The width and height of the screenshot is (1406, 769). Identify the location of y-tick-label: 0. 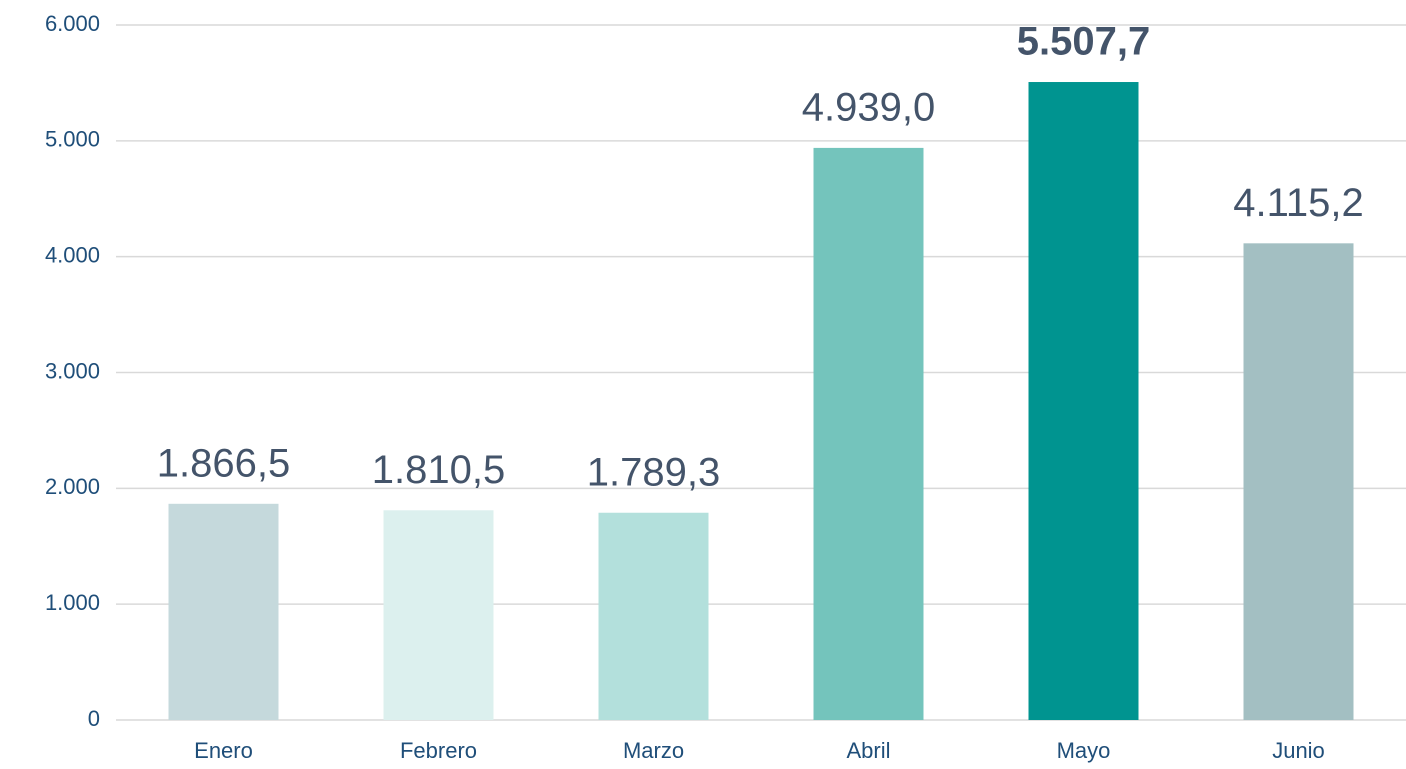
(94, 718).